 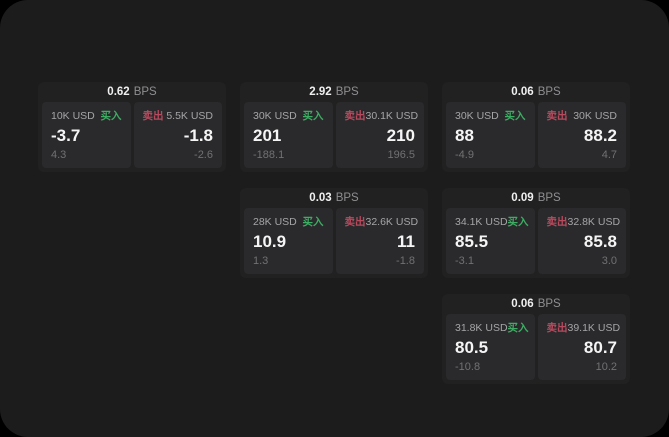 I want to click on sell-sub-value: 4.7, so click(x=609, y=155).